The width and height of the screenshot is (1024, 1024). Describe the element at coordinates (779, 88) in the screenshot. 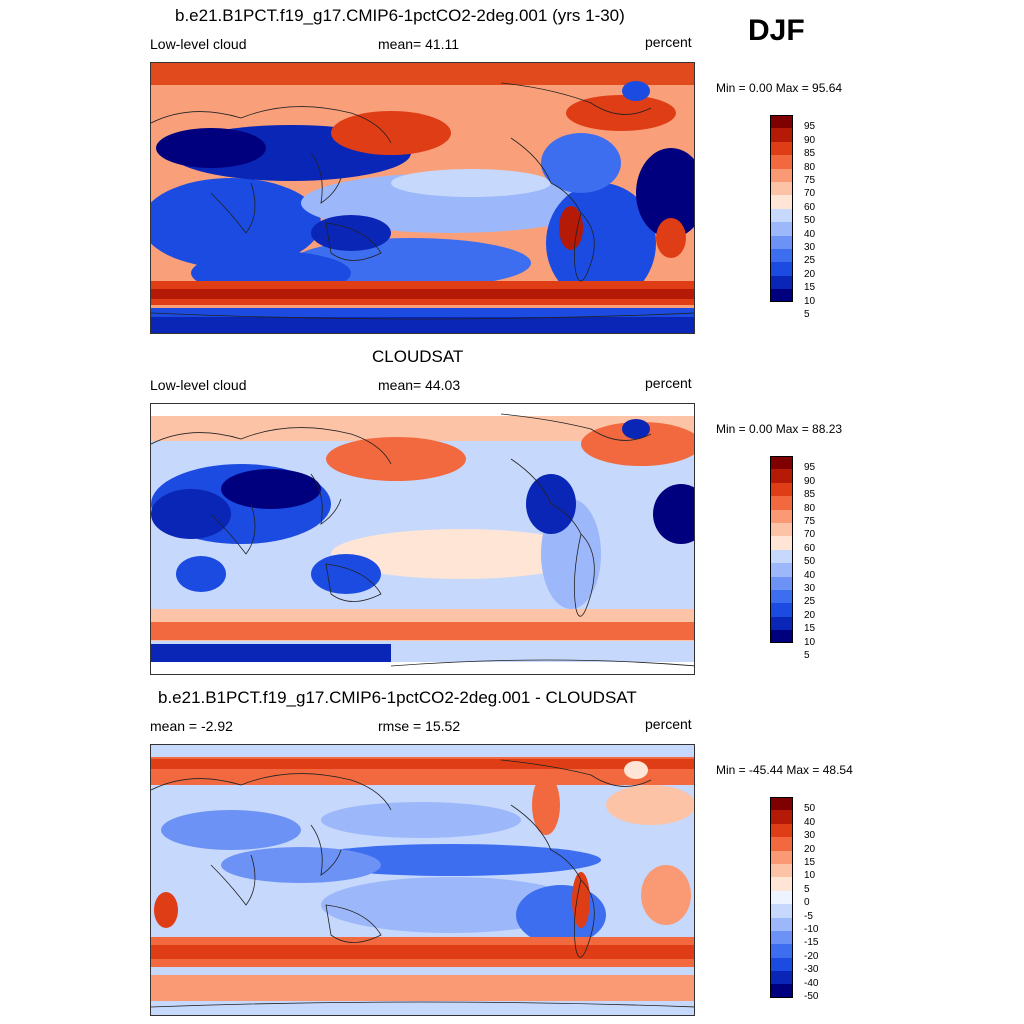

I see `panel1-minmax: Min = 0.00 Max = 95.64` at that location.